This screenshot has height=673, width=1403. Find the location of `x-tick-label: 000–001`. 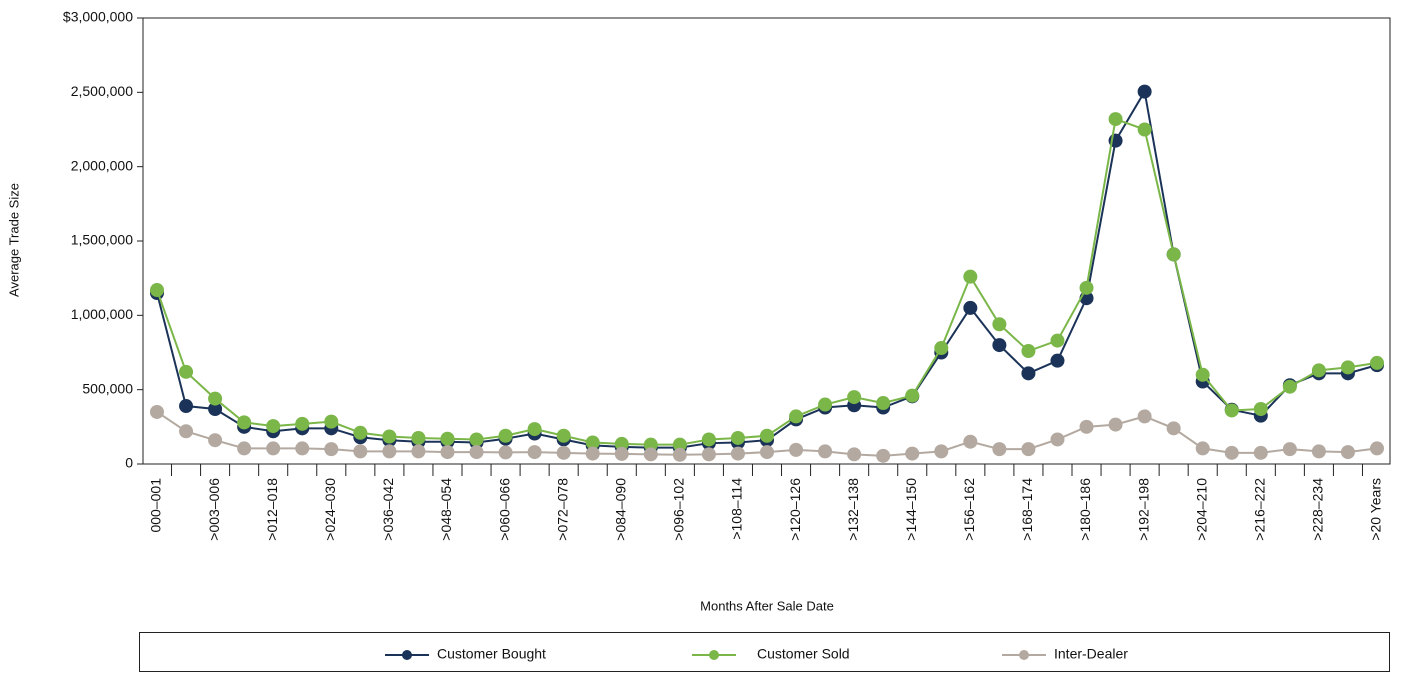

x-tick-label: 000–001 is located at coordinates (156, 505).